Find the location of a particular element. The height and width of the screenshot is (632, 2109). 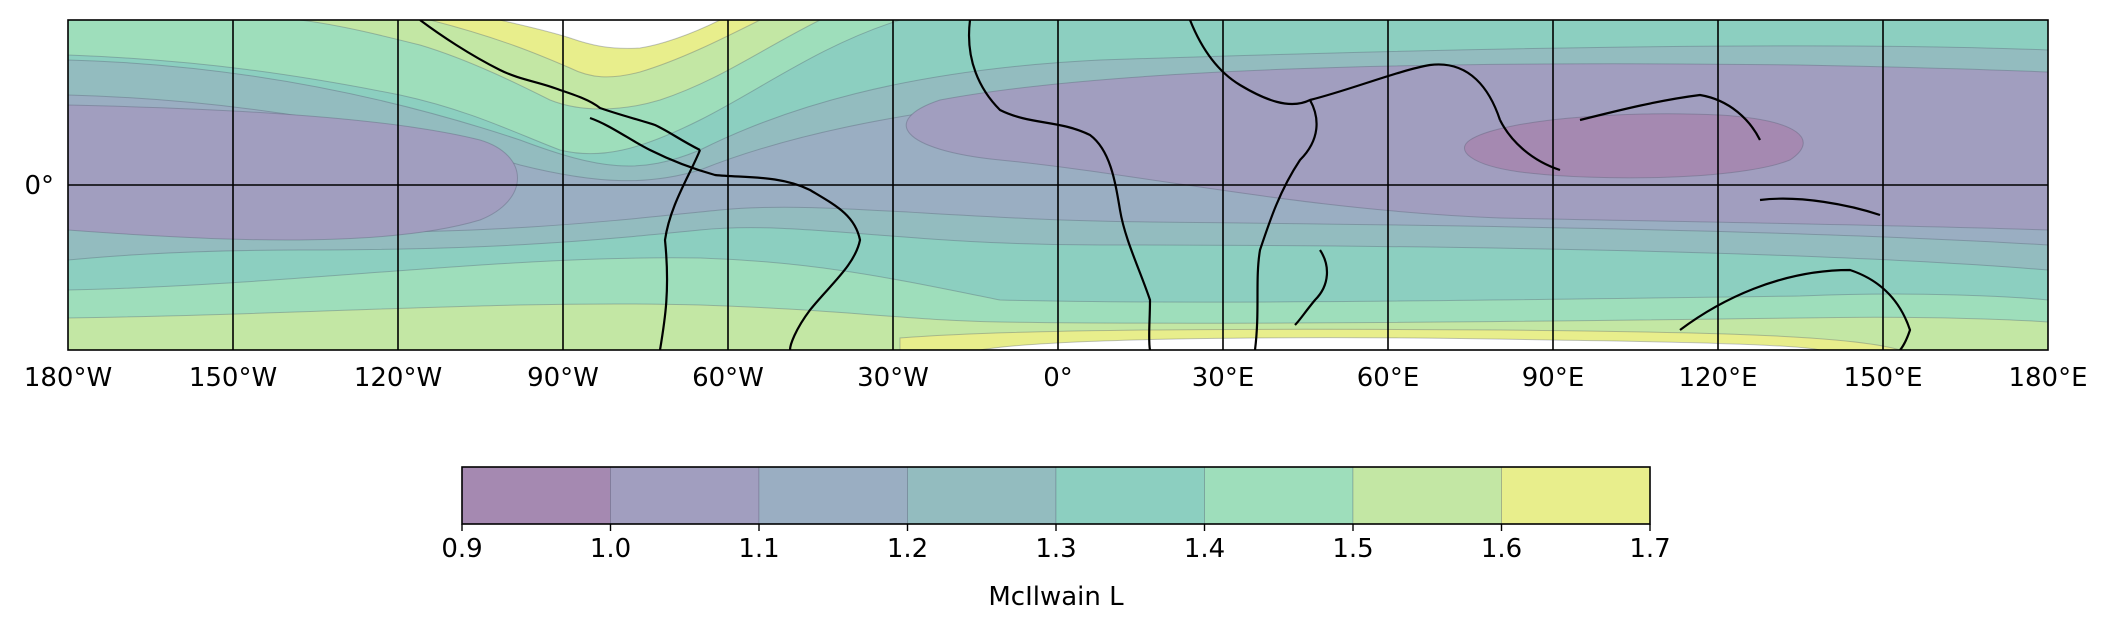

lon-tick-label: 150°E is located at coordinates (1882, 378).